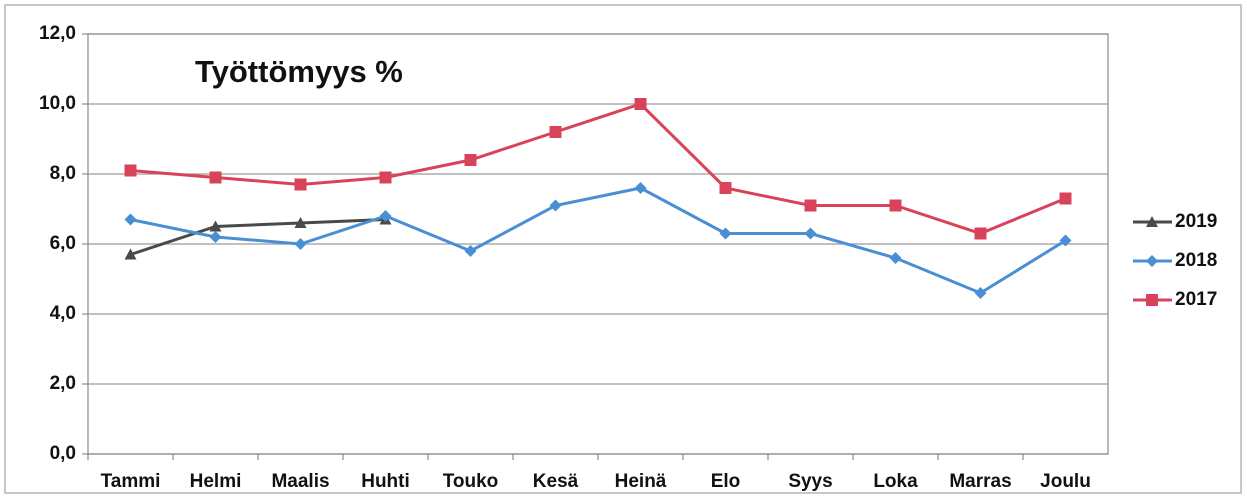 This screenshot has height=504, width=1247. I want to click on x-tick-label: Maalis, so click(300, 481).